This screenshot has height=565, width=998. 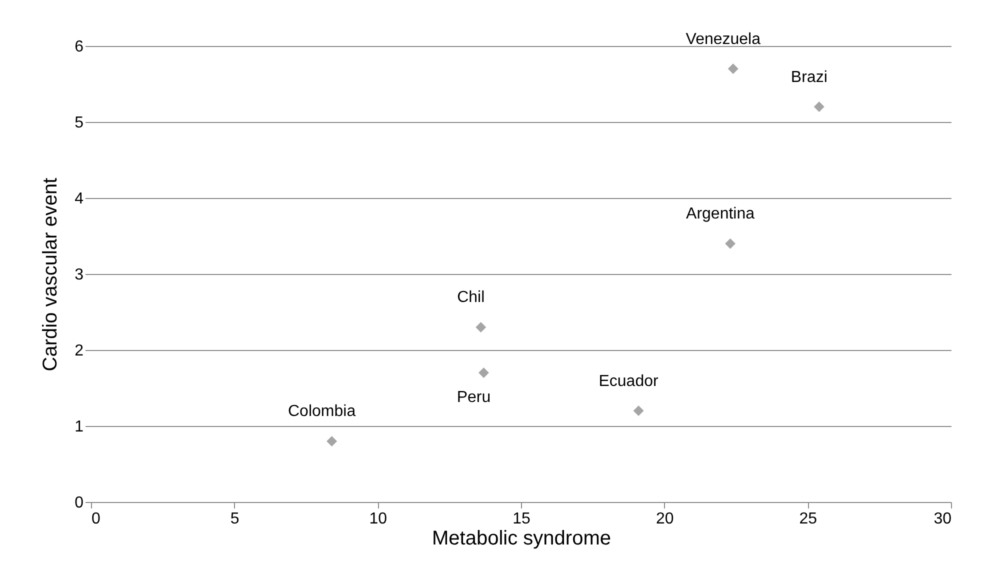 I want to click on x-tick-label: 25, so click(x=808, y=519).